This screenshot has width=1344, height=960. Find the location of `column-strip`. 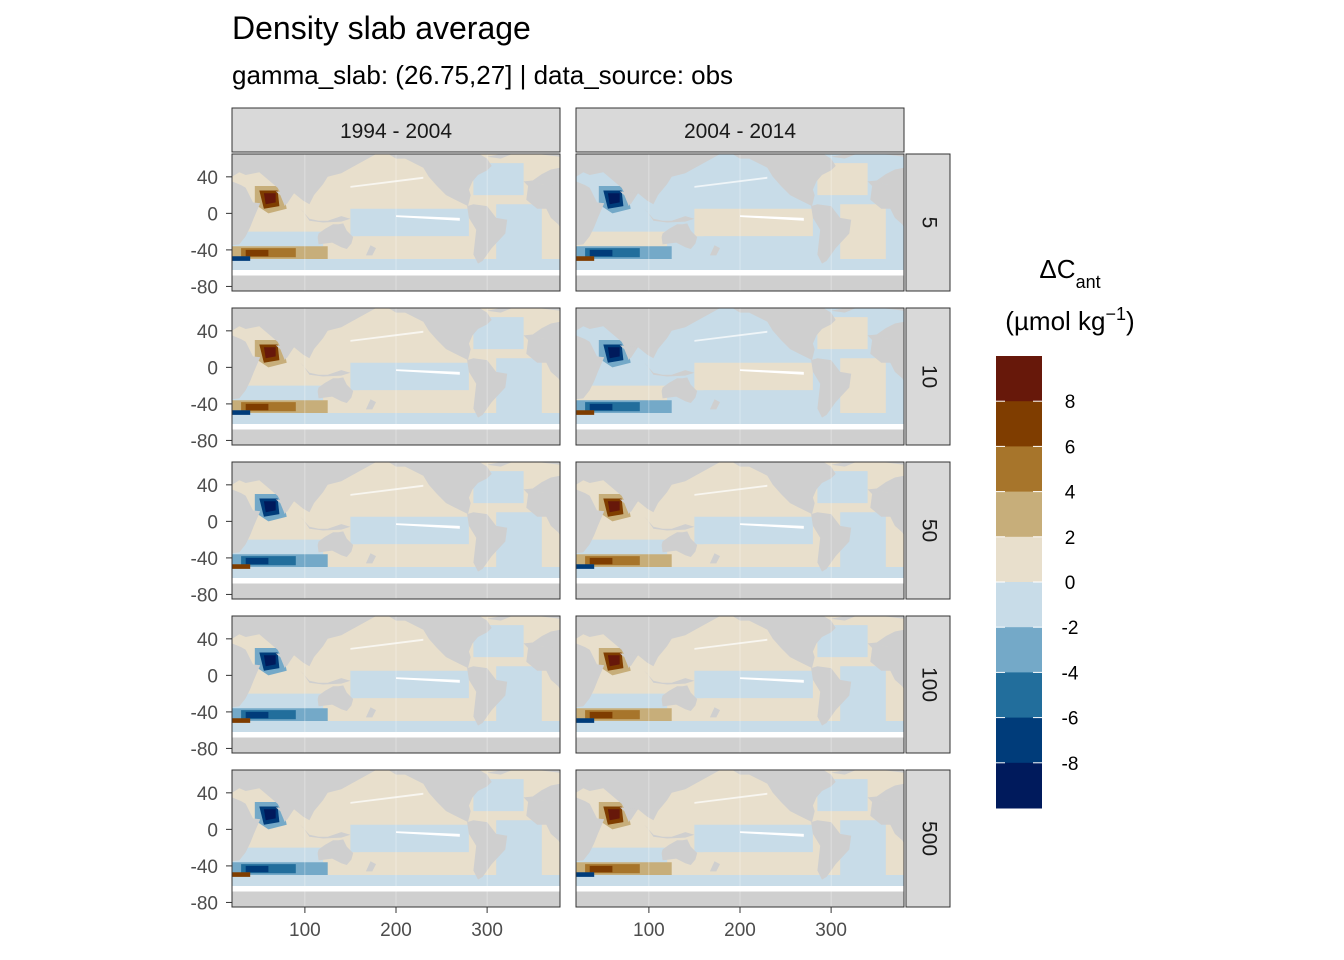

column-strip is located at coordinates (740, 130).